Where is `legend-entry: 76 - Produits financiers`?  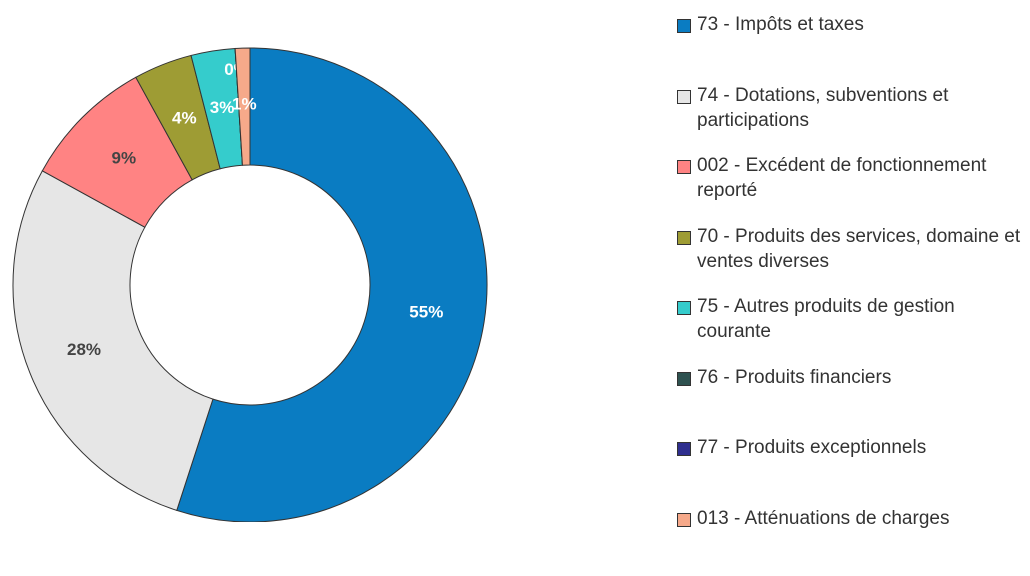 legend-entry: 76 - Produits financiers is located at coordinates (850, 400).